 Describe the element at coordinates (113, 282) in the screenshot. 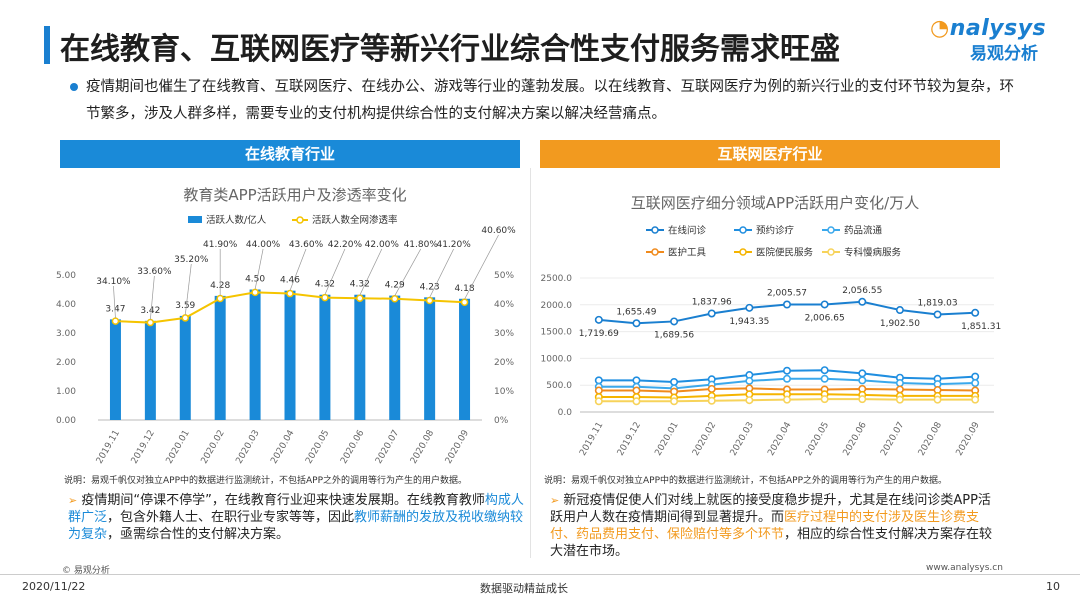

I see `line-value-label: 34.10%` at that location.